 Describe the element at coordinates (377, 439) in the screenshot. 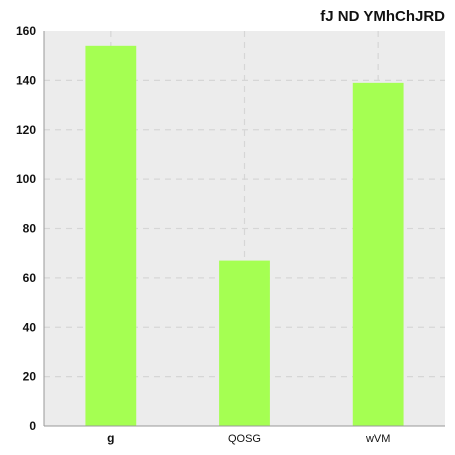

I see `x-tick-label: wVM` at that location.